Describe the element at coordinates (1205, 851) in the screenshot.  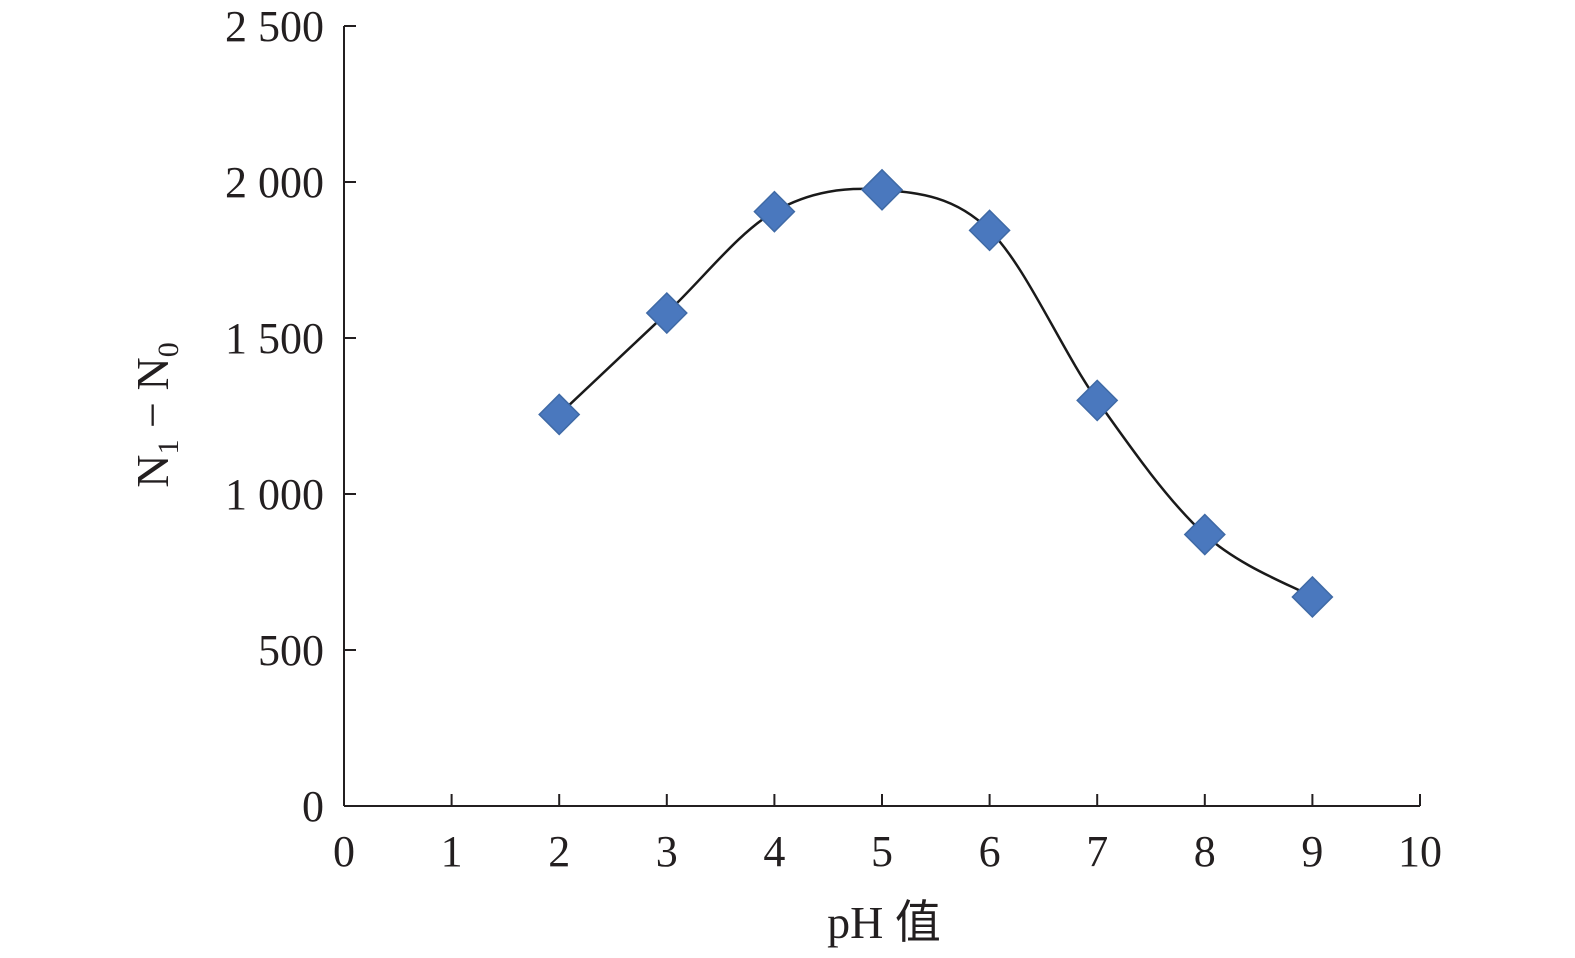
I see `x-tick-label: 8` at that location.